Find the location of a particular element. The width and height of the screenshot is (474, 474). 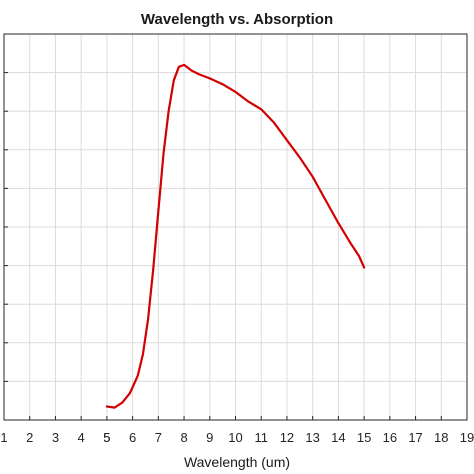

x-tick-label: 5 is located at coordinates (106, 437).